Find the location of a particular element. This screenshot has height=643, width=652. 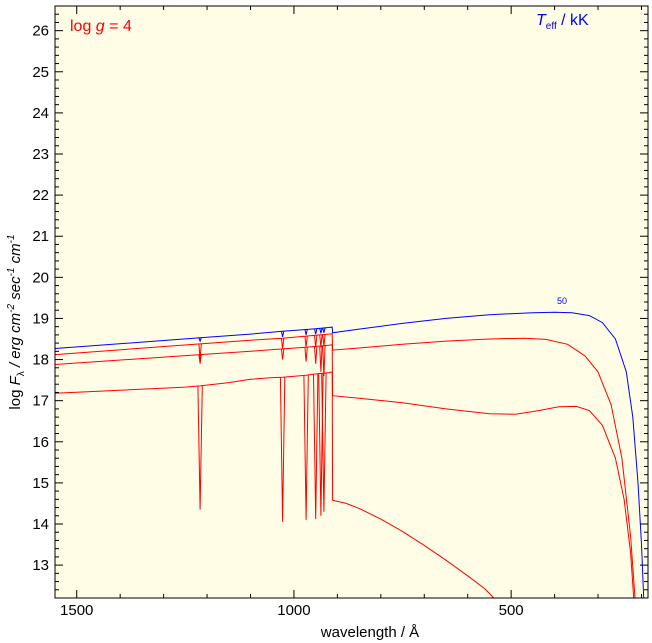

y-tick-label-16: 16 is located at coordinates (40, 442).